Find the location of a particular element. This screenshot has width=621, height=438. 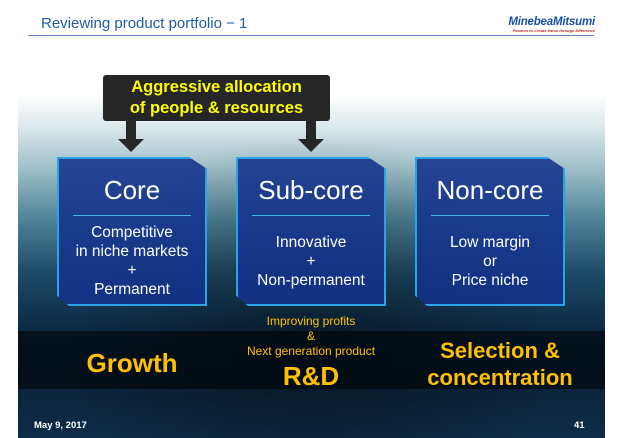

sub-core-box: Sub-core Innovative + Non-permanent is located at coordinates (311, 231).